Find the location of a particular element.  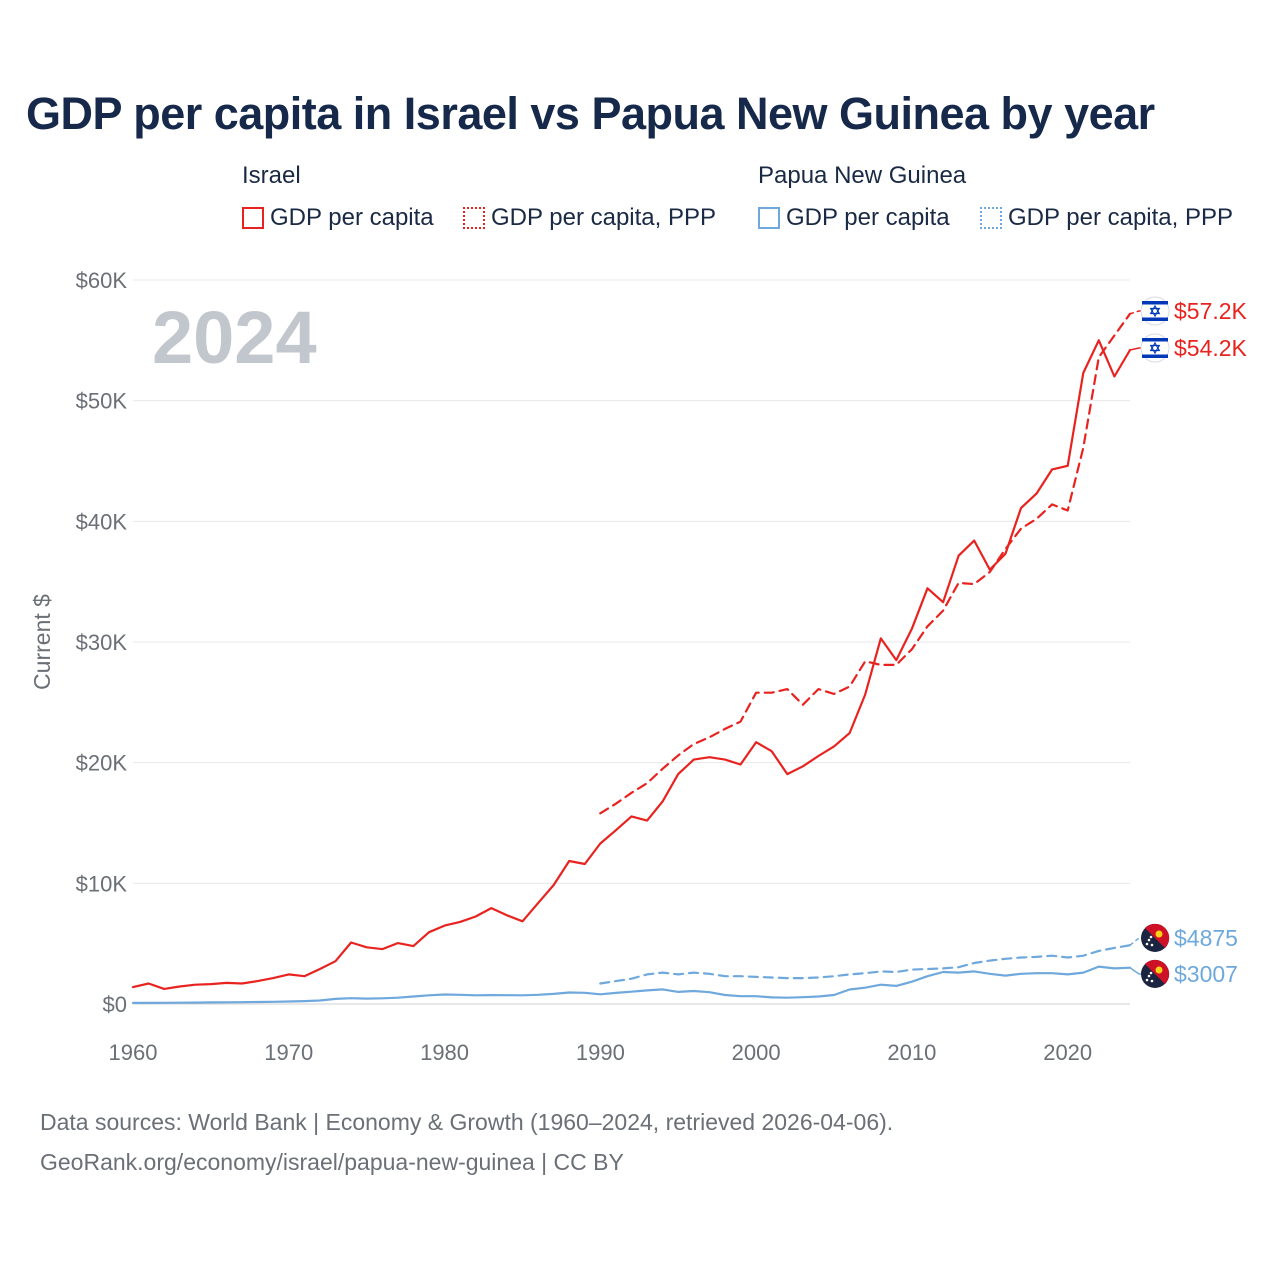

x-tick-label: 1990 is located at coordinates (600, 1052).